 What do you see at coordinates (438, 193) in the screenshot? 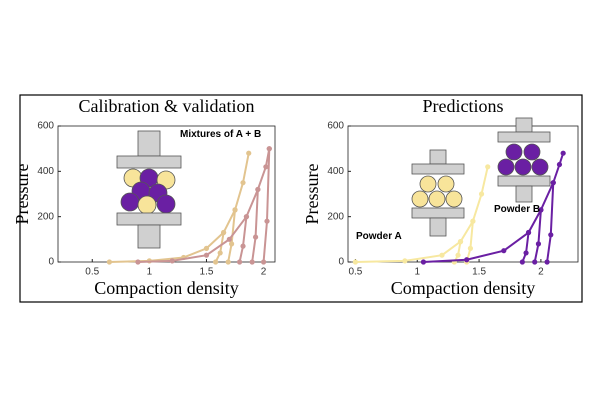
I see `press-icon-powder-a` at bounding box center [438, 193].